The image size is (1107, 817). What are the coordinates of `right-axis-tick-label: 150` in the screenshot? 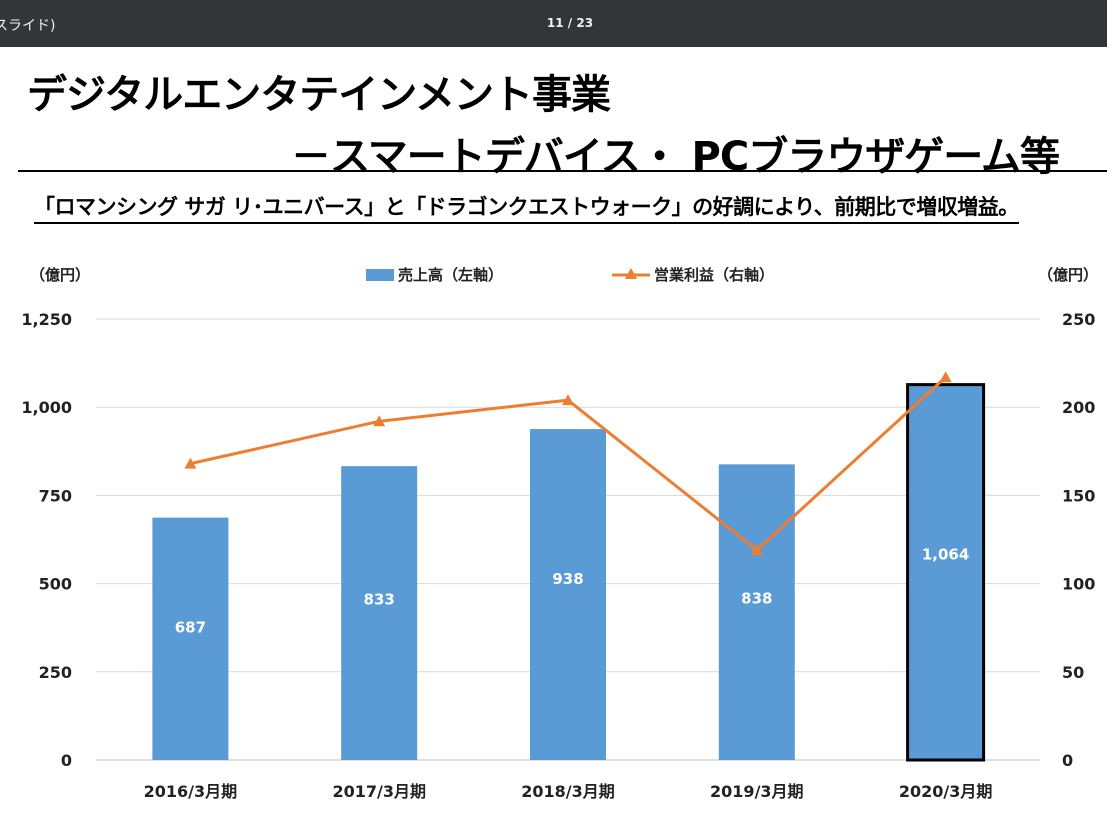 It's located at (1078, 495).